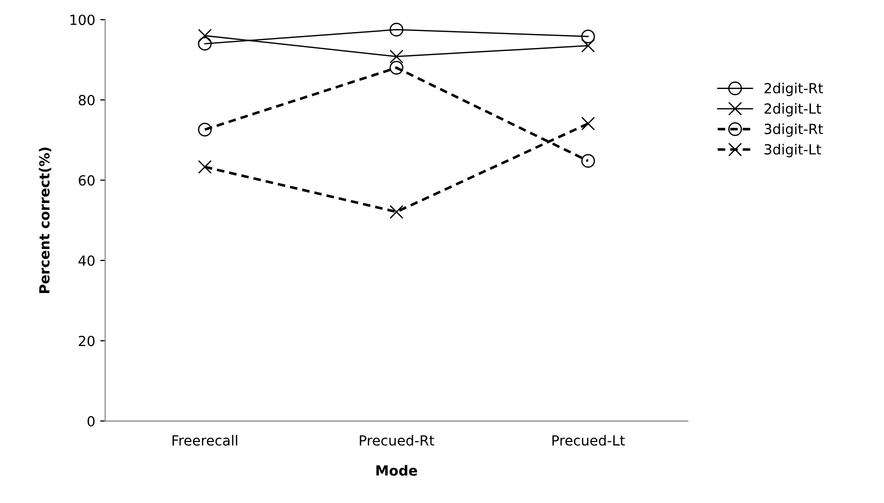 The width and height of the screenshot is (884, 503). I want to click on x-tick-label: Precued-Rt, so click(397, 440).